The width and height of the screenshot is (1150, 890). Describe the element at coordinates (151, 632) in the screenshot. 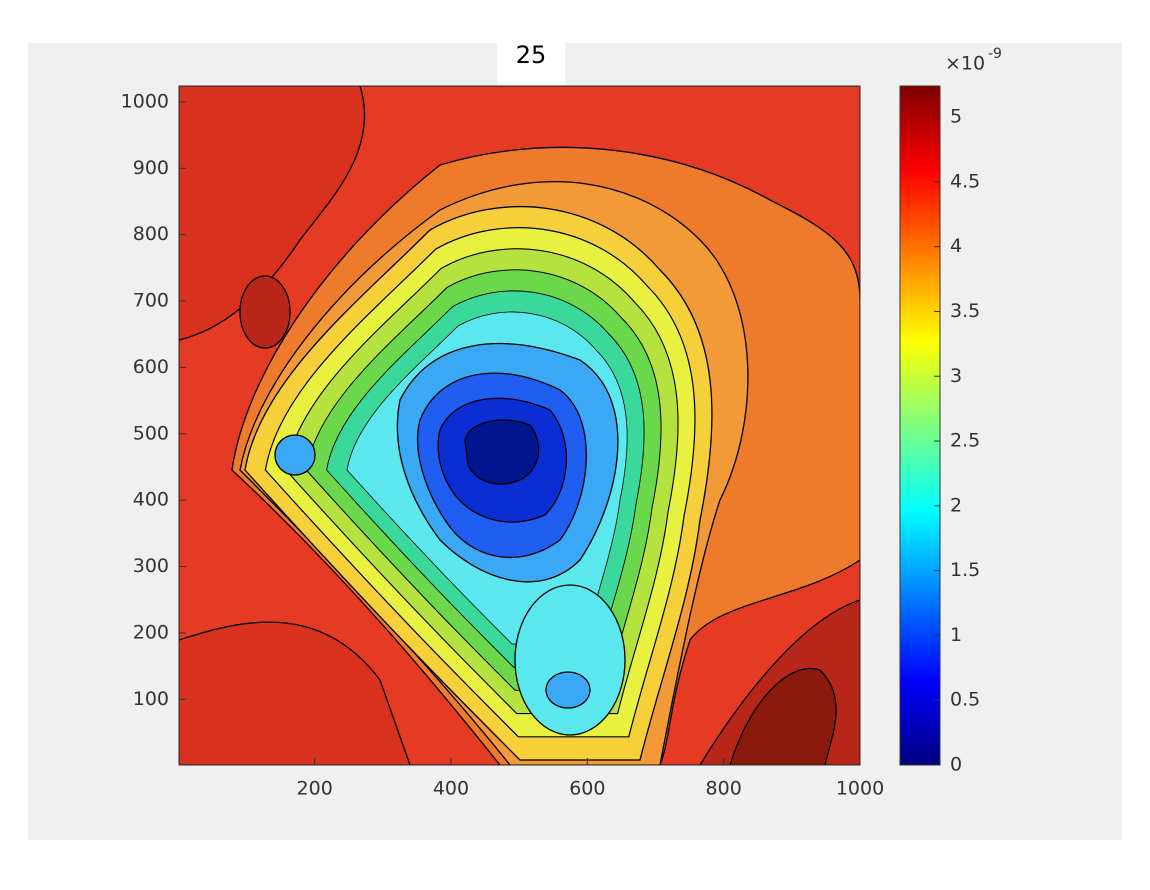

I see `y-tick-label: 200` at that location.